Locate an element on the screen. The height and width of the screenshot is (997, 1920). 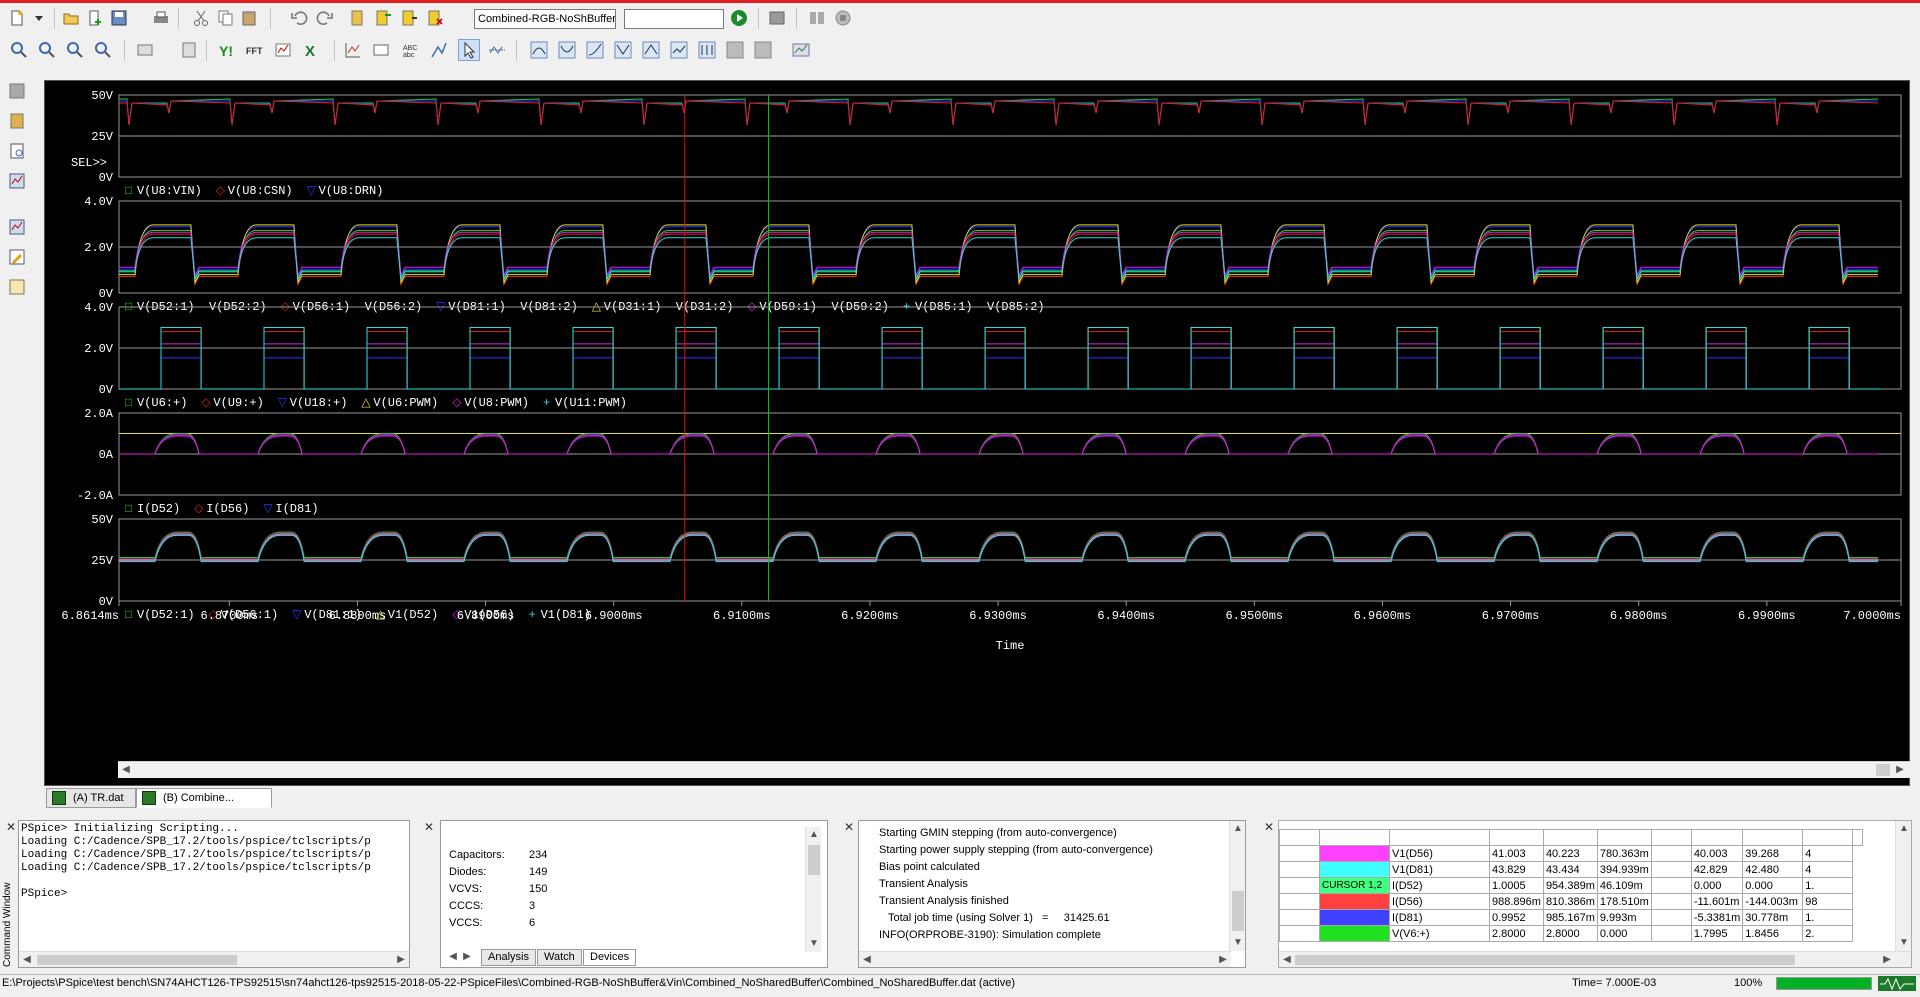
profile-combo: Combined-RGB-NoShBuffer is located at coordinates (545, 19).